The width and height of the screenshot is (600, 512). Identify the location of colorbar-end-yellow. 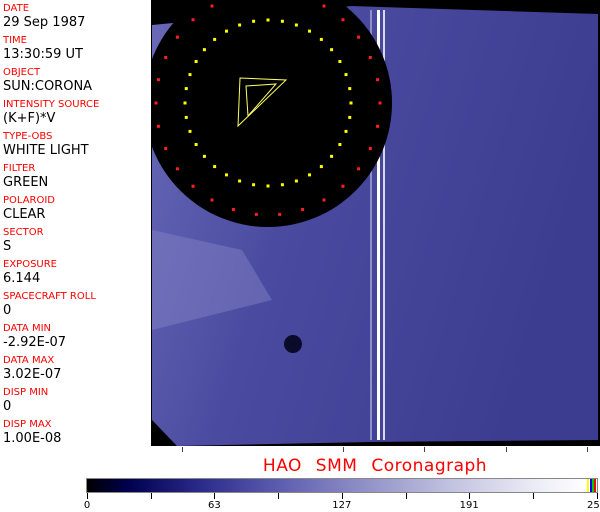
(588, 485).